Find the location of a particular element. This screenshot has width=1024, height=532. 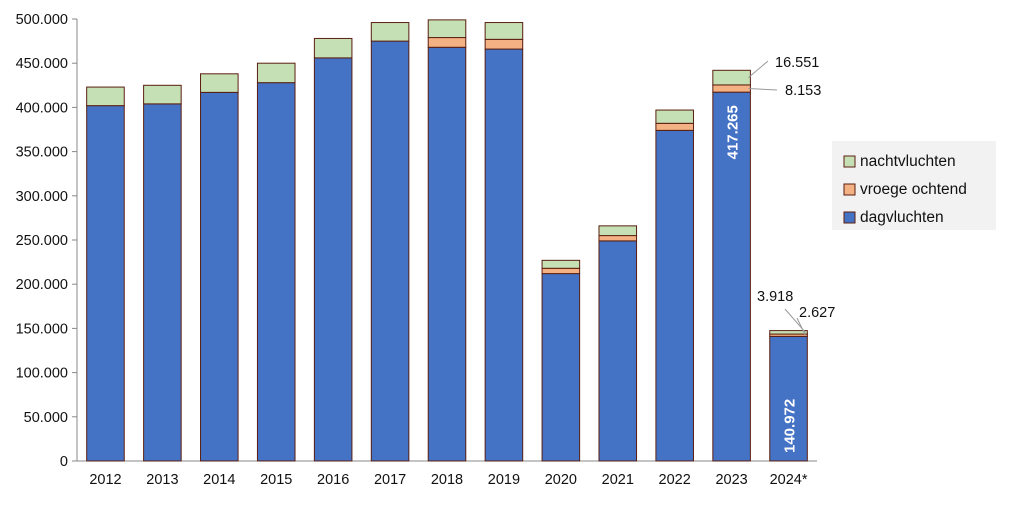

bar-nachtvluchten-2017 is located at coordinates (390, 32).